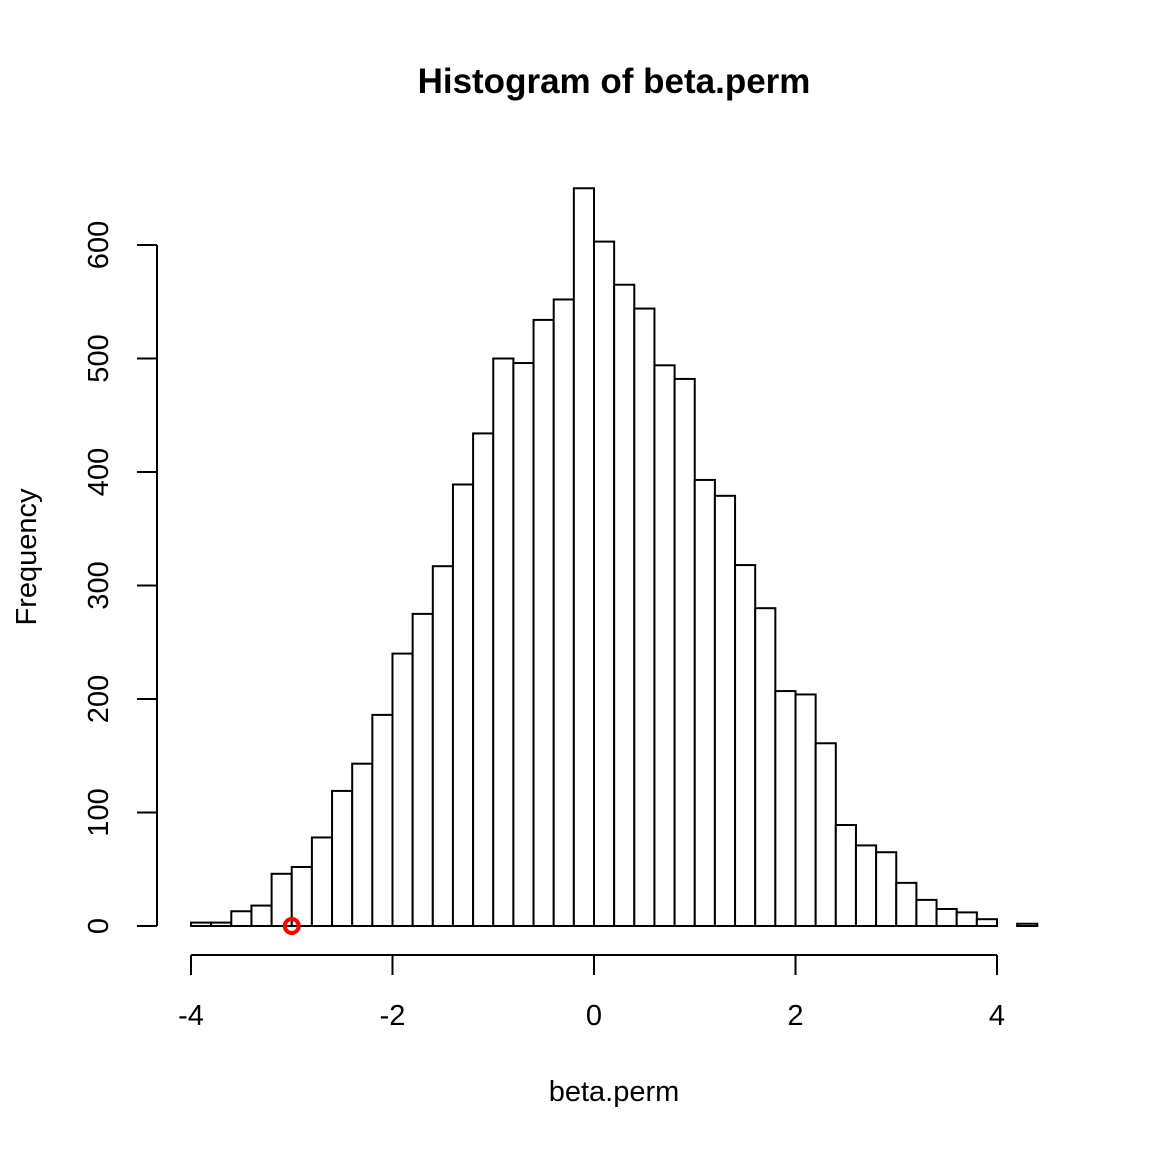 Image resolution: width=1152 pixels, height=1152 pixels. I want to click on y-tick-label: 500, so click(99, 358).